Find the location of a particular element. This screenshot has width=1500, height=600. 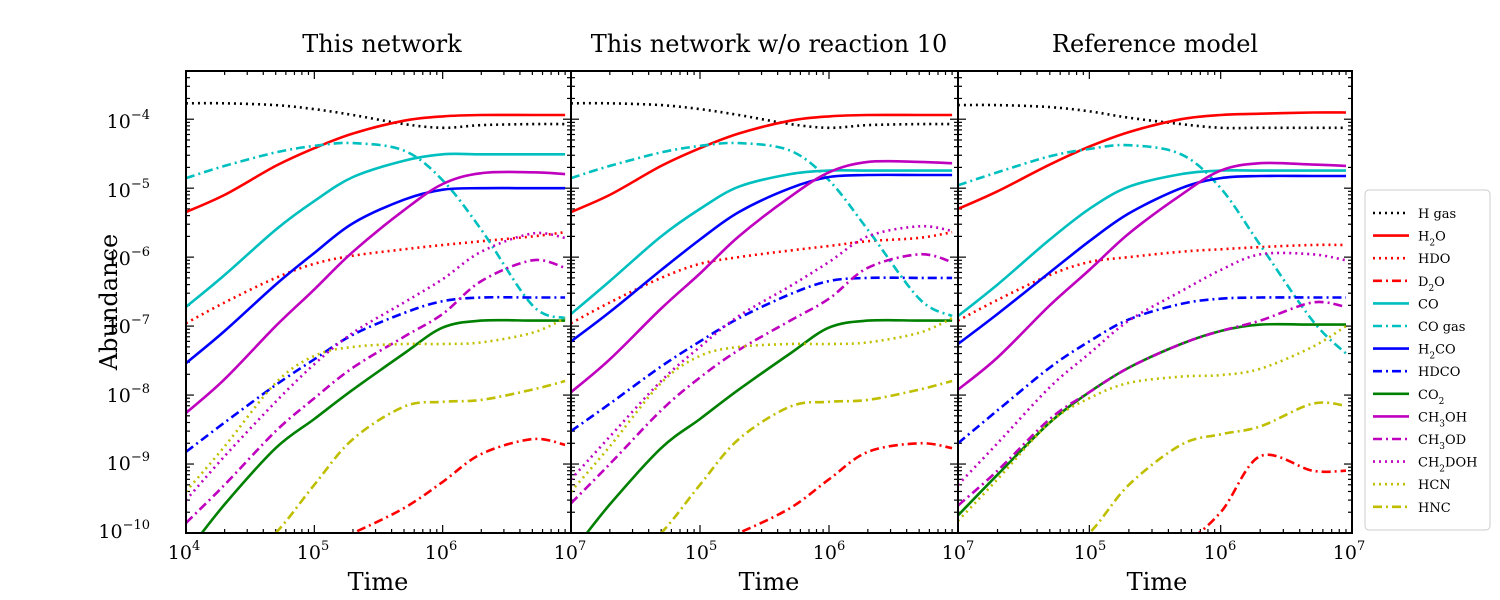

legend-label: H2O is located at coordinates (1432, 239).